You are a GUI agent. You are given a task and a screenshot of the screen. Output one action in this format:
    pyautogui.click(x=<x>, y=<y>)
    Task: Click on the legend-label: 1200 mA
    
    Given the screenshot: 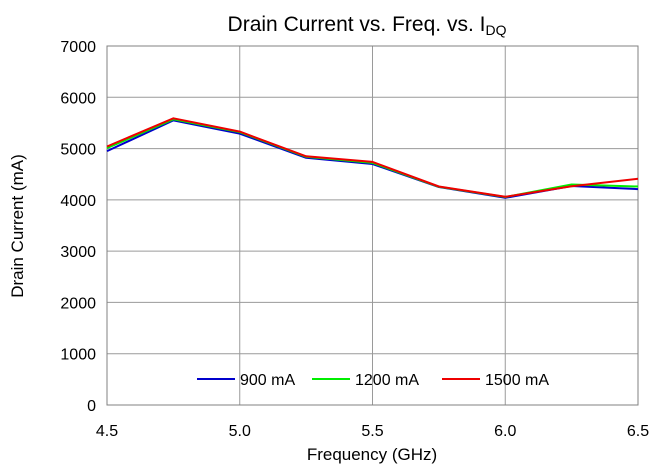 What is the action you would take?
    pyautogui.click(x=387, y=380)
    